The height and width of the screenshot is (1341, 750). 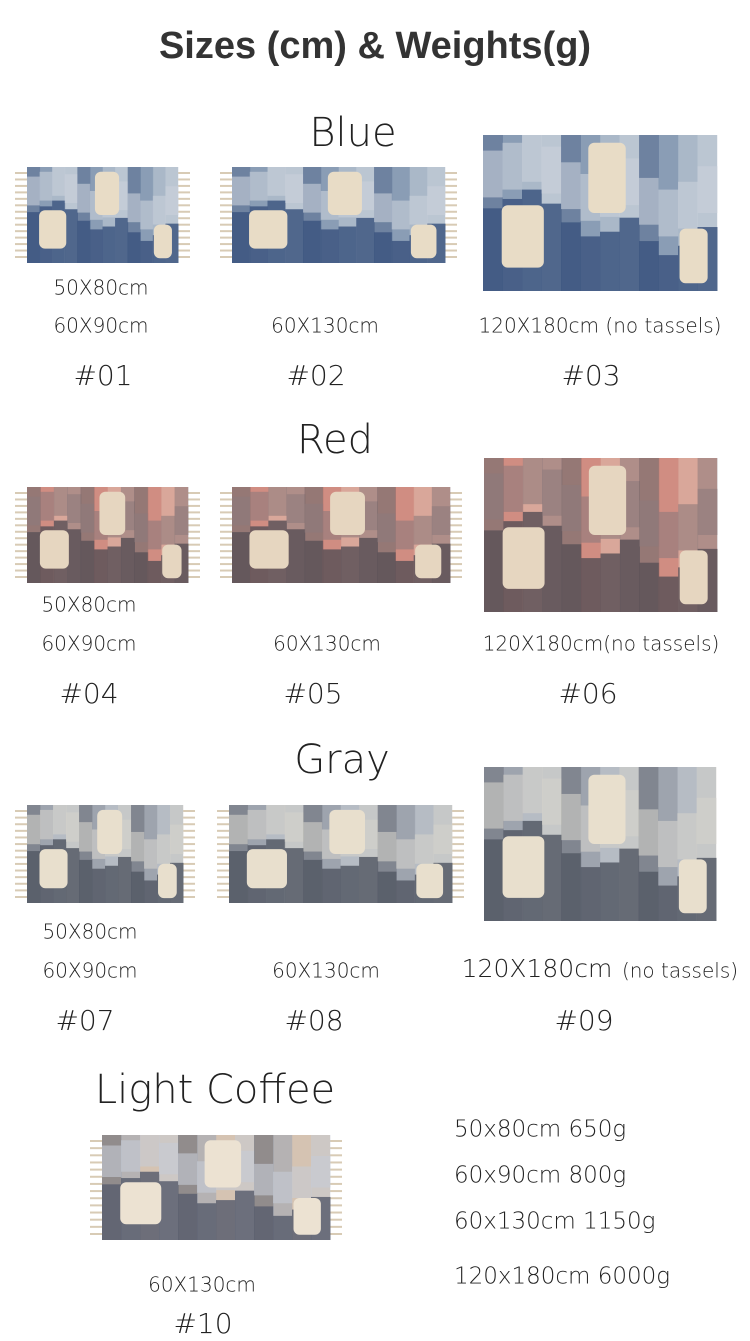 What do you see at coordinates (600, 326) in the screenshot?
I see `size-label: 120X180cm (no tassels)` at bounding box center [600, 326].